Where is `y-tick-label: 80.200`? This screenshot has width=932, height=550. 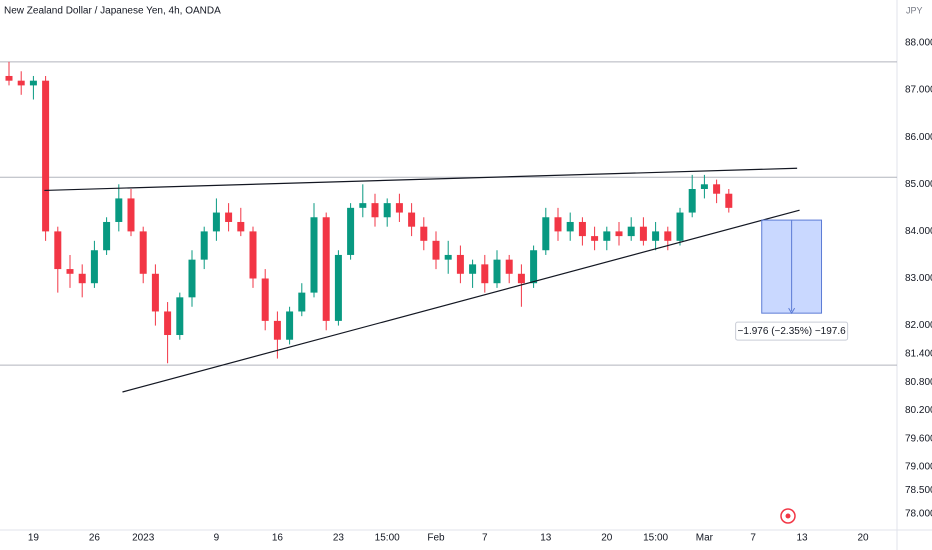 y-tick-label: 80.200 is located at coordinates (918, 410).